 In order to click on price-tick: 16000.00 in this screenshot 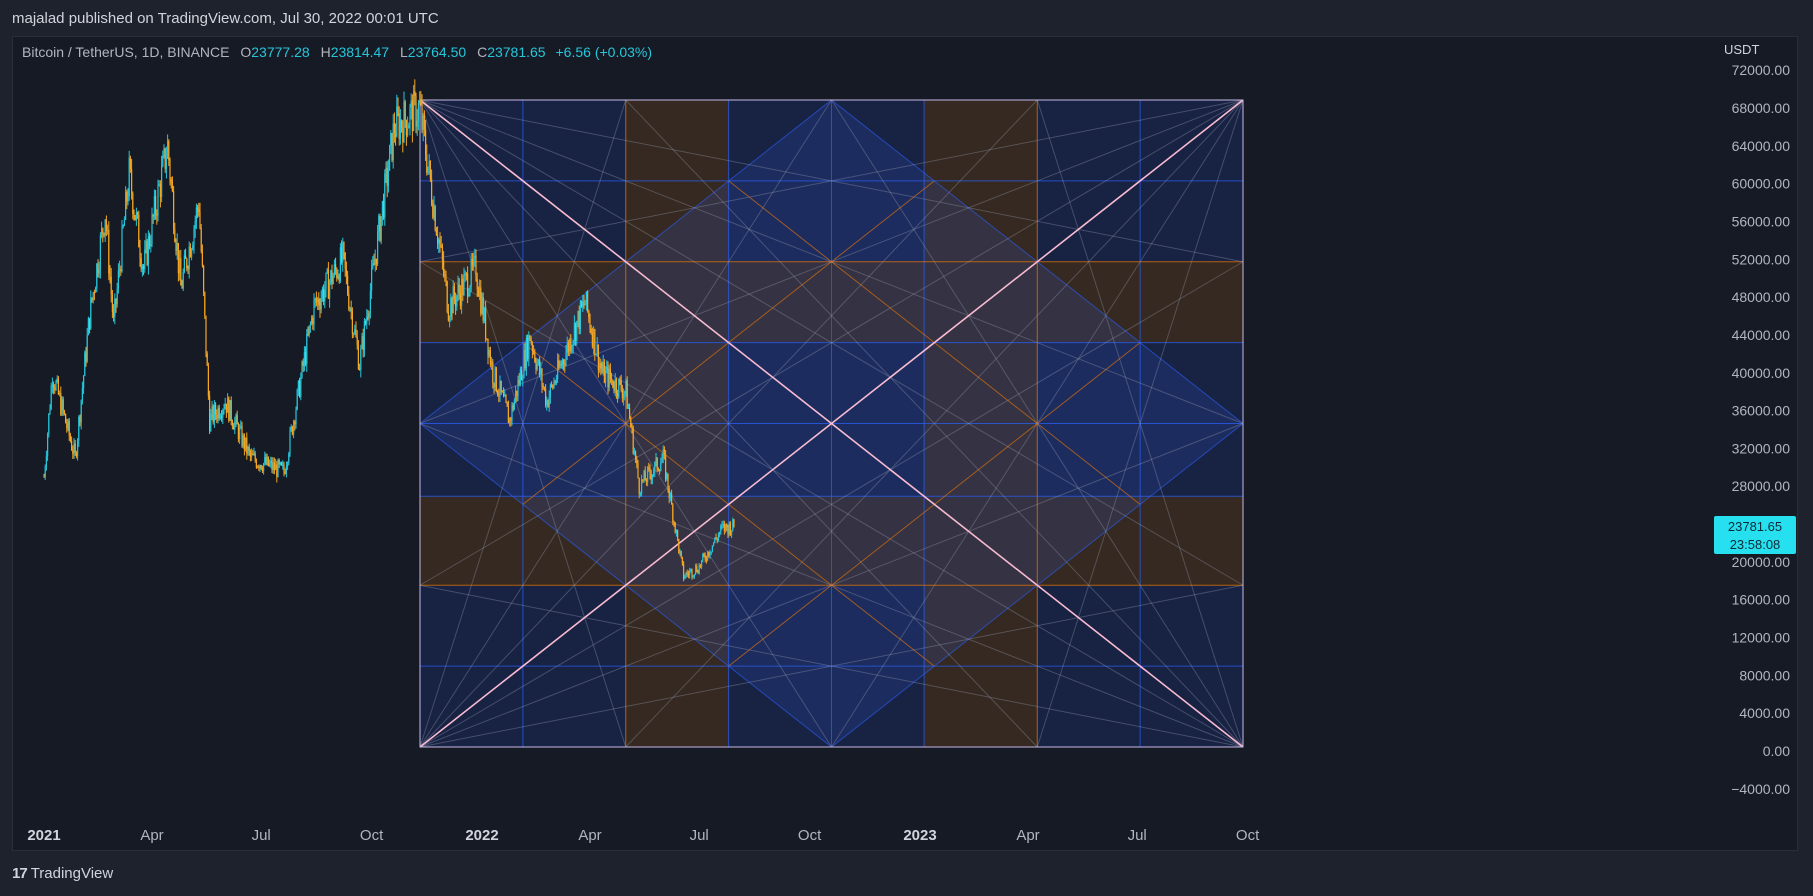, I will do `click(1761, 600)`.